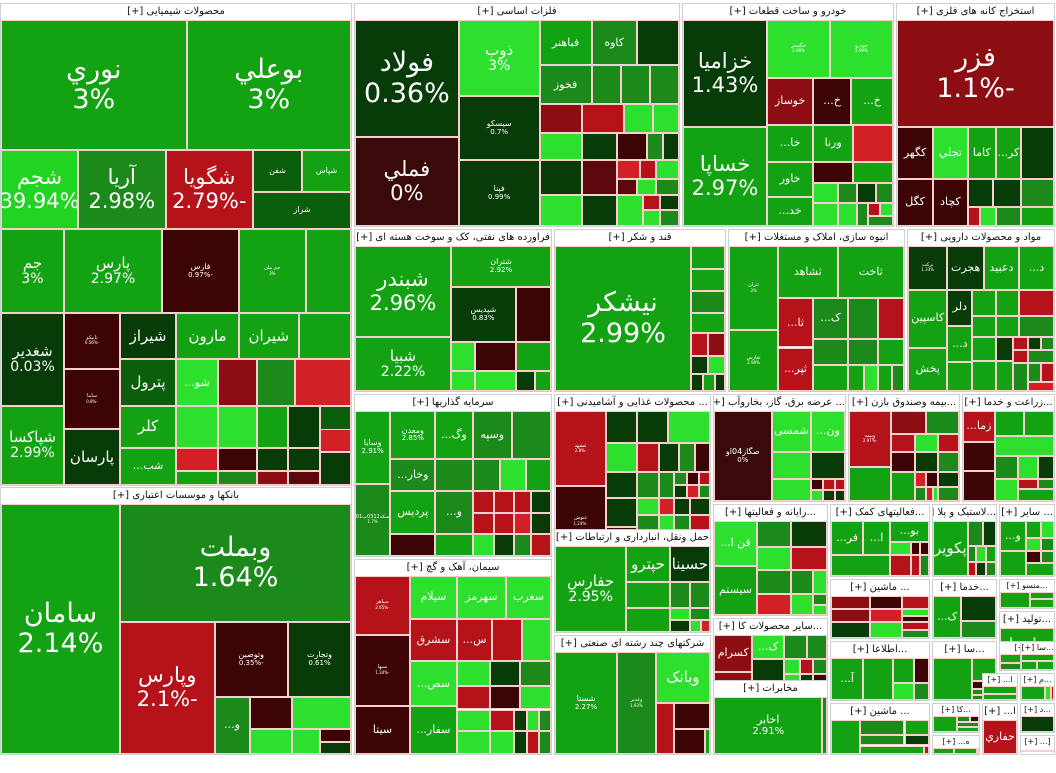 This screenshot has height=773, width=1056. I want to click on tile-drilling-0: حفاري, so click(1000, 737).